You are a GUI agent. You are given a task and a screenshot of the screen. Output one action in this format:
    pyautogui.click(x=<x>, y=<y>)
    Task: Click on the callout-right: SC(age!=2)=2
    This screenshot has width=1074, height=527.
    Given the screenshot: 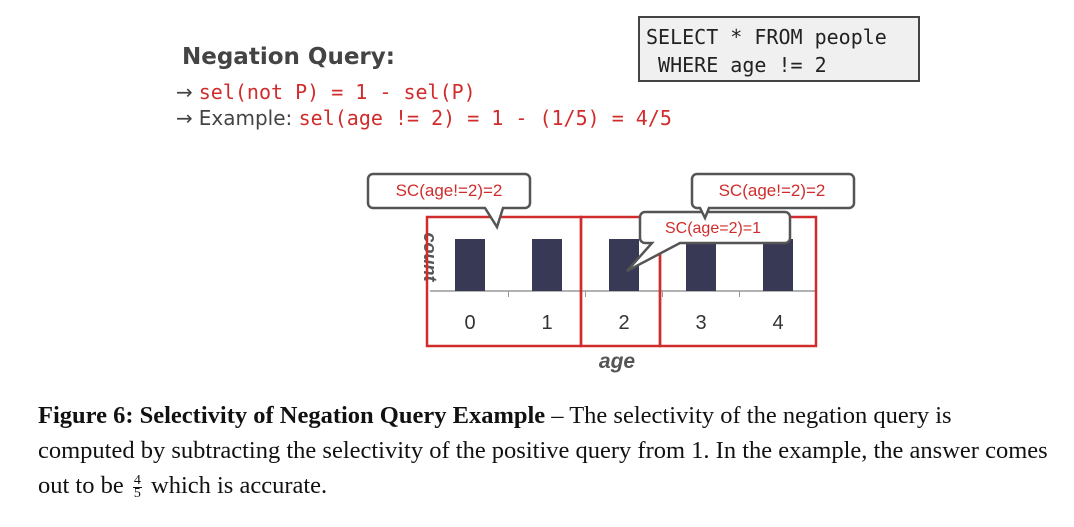 What is the action you would take?
    pyautogui.click(x=773, y=197)
    